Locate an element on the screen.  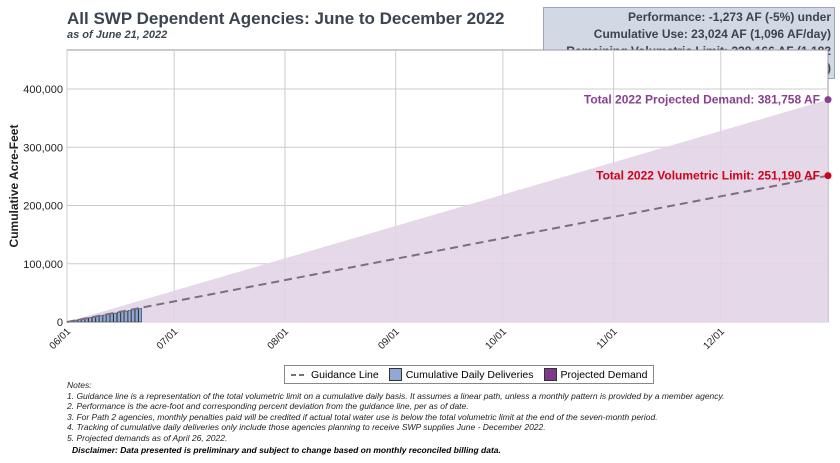
performance-stat: Performance: -1,273 AF (-5%) under is located at coordinates (729, 17).